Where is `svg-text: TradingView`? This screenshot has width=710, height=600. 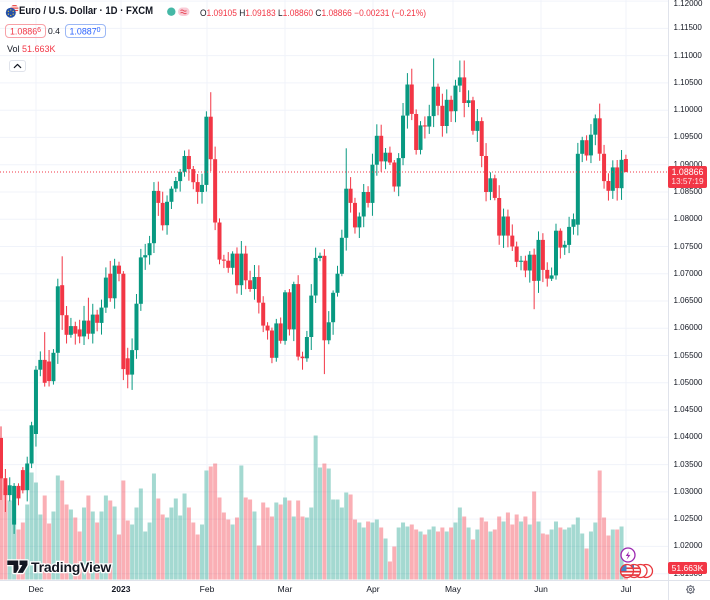
svg-text: TradingView is located at coordinates (71, 567).